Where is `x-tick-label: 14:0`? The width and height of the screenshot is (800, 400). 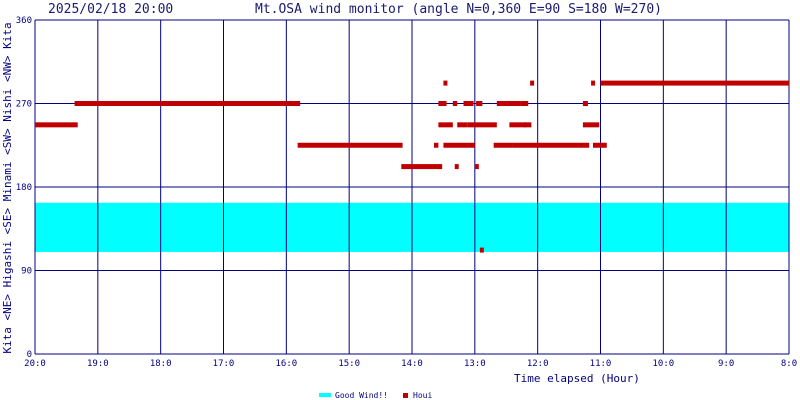
x-tick-label: 14:0 is located at coordinates (412, 364).